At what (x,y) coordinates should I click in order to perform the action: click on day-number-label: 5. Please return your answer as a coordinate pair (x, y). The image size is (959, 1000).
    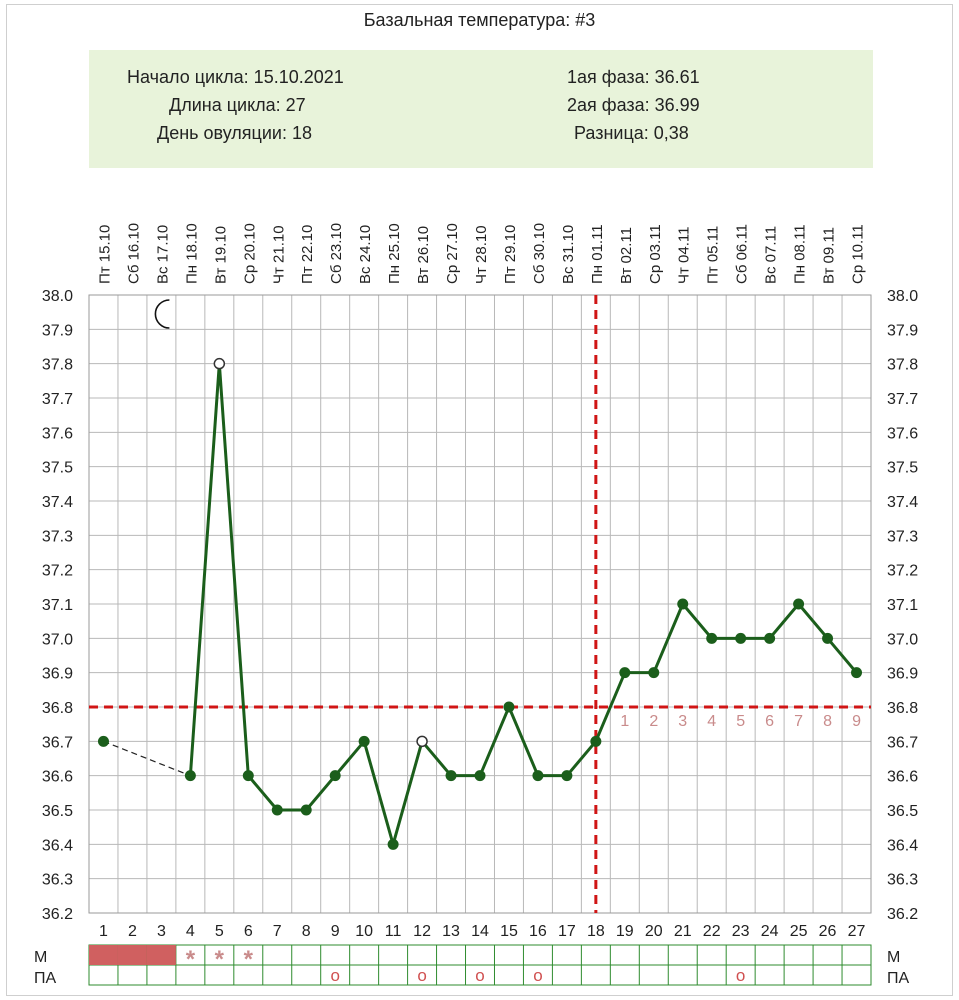
    Looking at the image, I should click on (219, 931).